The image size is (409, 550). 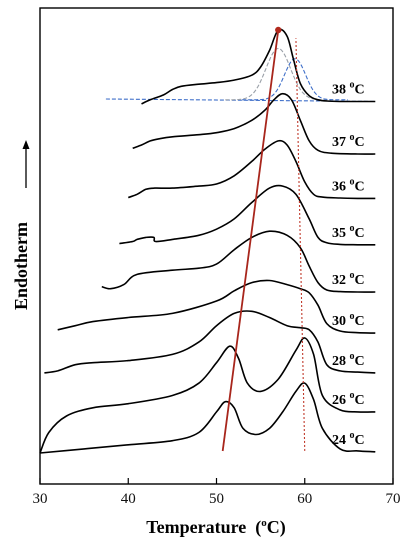 What do you see at coordinates (360, 280) in the screenshot?
I see `series-label-unit-4: C` at bounding box center [360, 280].